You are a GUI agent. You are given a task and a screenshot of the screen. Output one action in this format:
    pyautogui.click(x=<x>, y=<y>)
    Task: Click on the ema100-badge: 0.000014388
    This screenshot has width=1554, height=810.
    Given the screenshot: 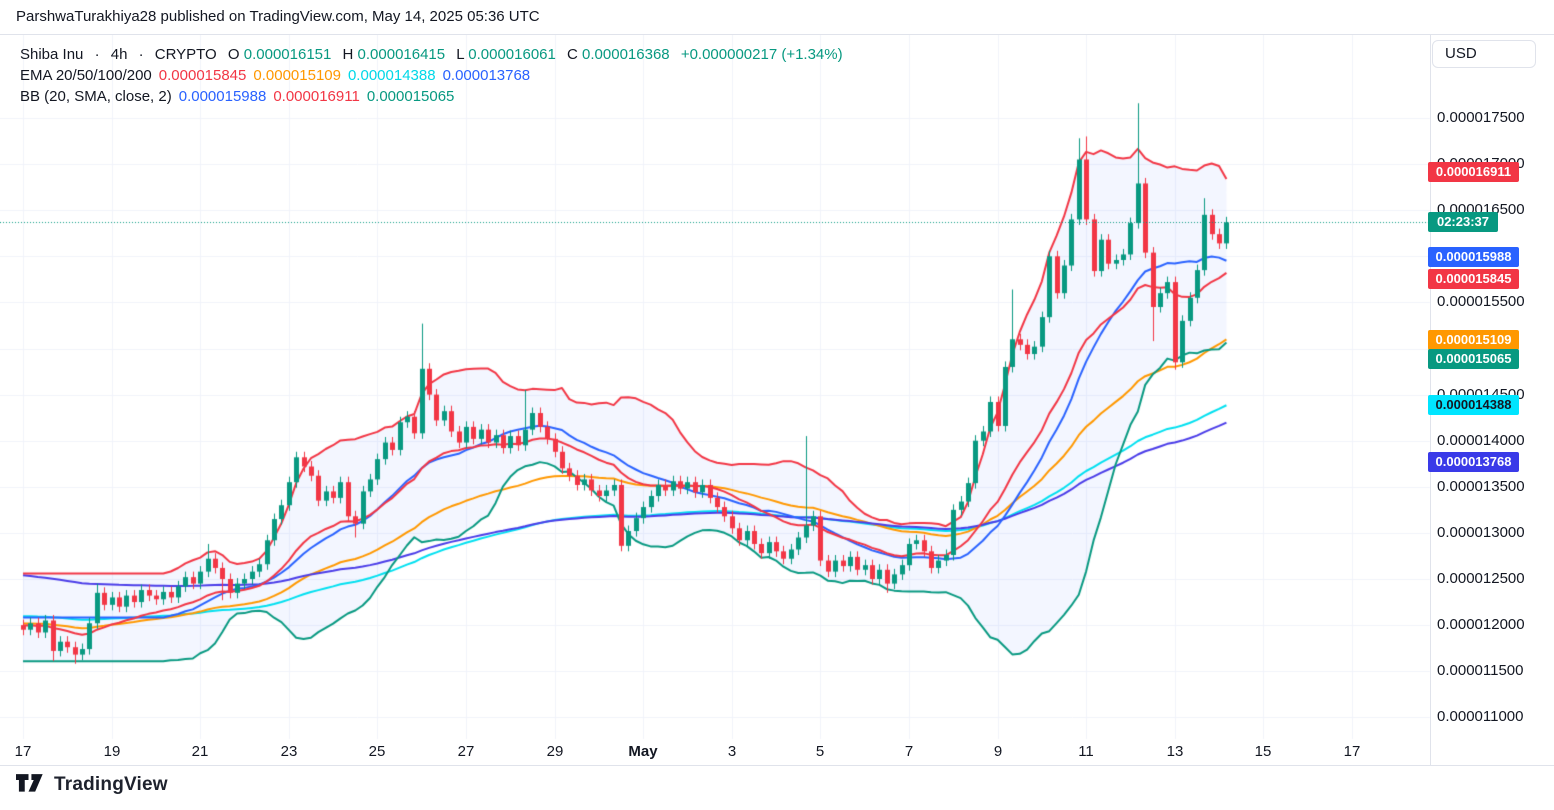 What is the action you would take?
    pyautogui.click(x=1473, y=405)
    